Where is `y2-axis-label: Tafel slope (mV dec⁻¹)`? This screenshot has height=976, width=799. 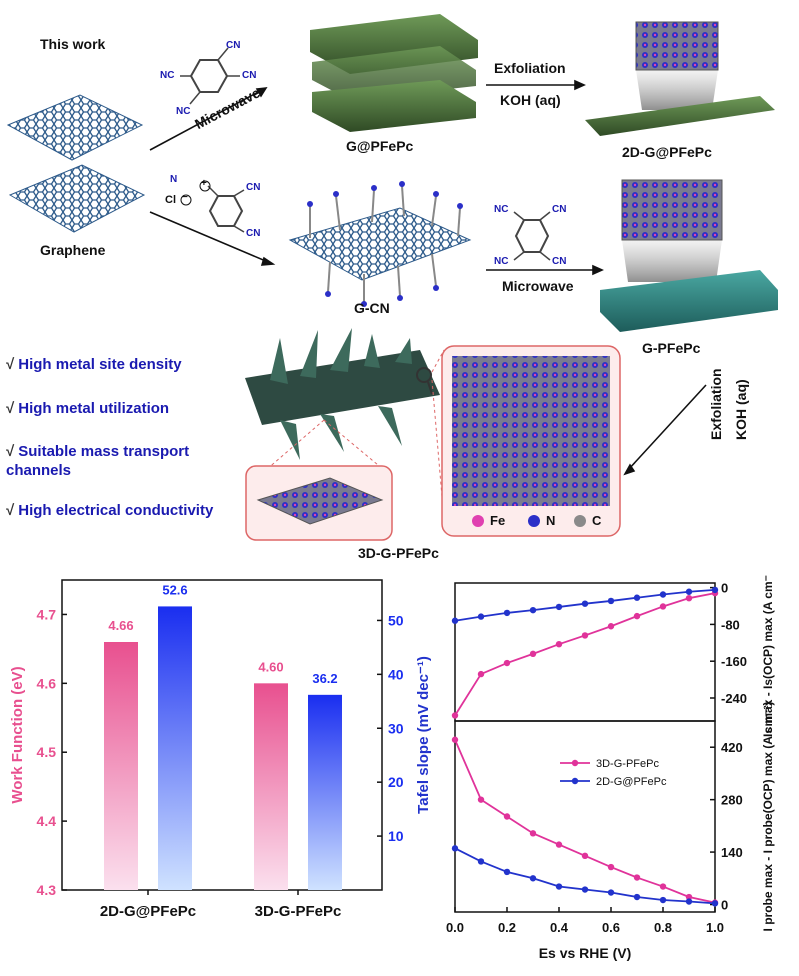
y2-axis-label: Tafel slope (mV dec⁻¹) is located at coordinates (423, 735).